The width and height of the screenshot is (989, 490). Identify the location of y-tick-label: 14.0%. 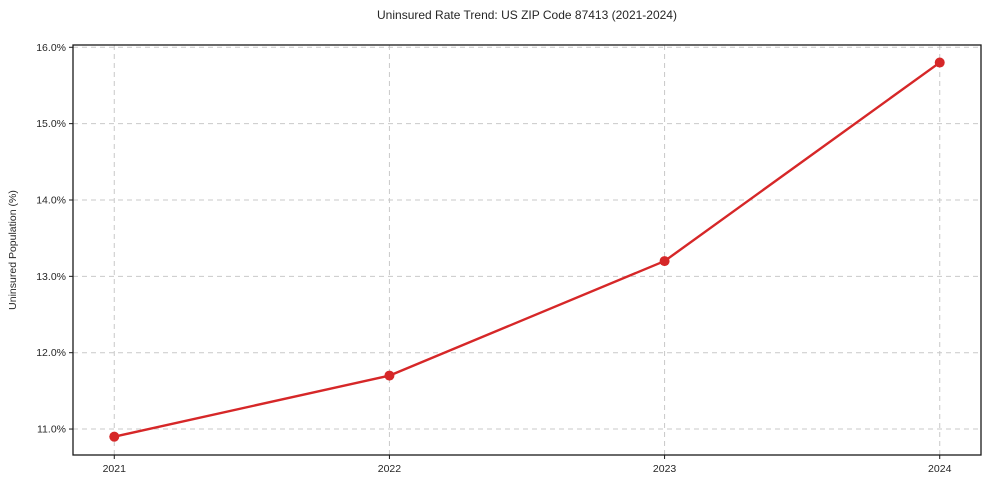
(51, 200).